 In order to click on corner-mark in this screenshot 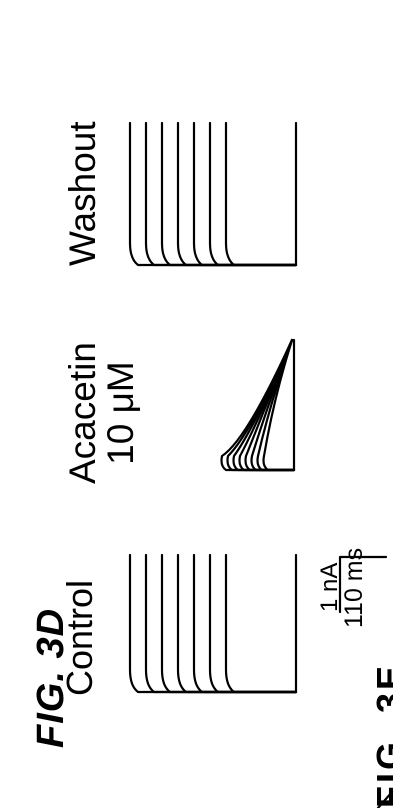, I will do `click(384, 799)`.